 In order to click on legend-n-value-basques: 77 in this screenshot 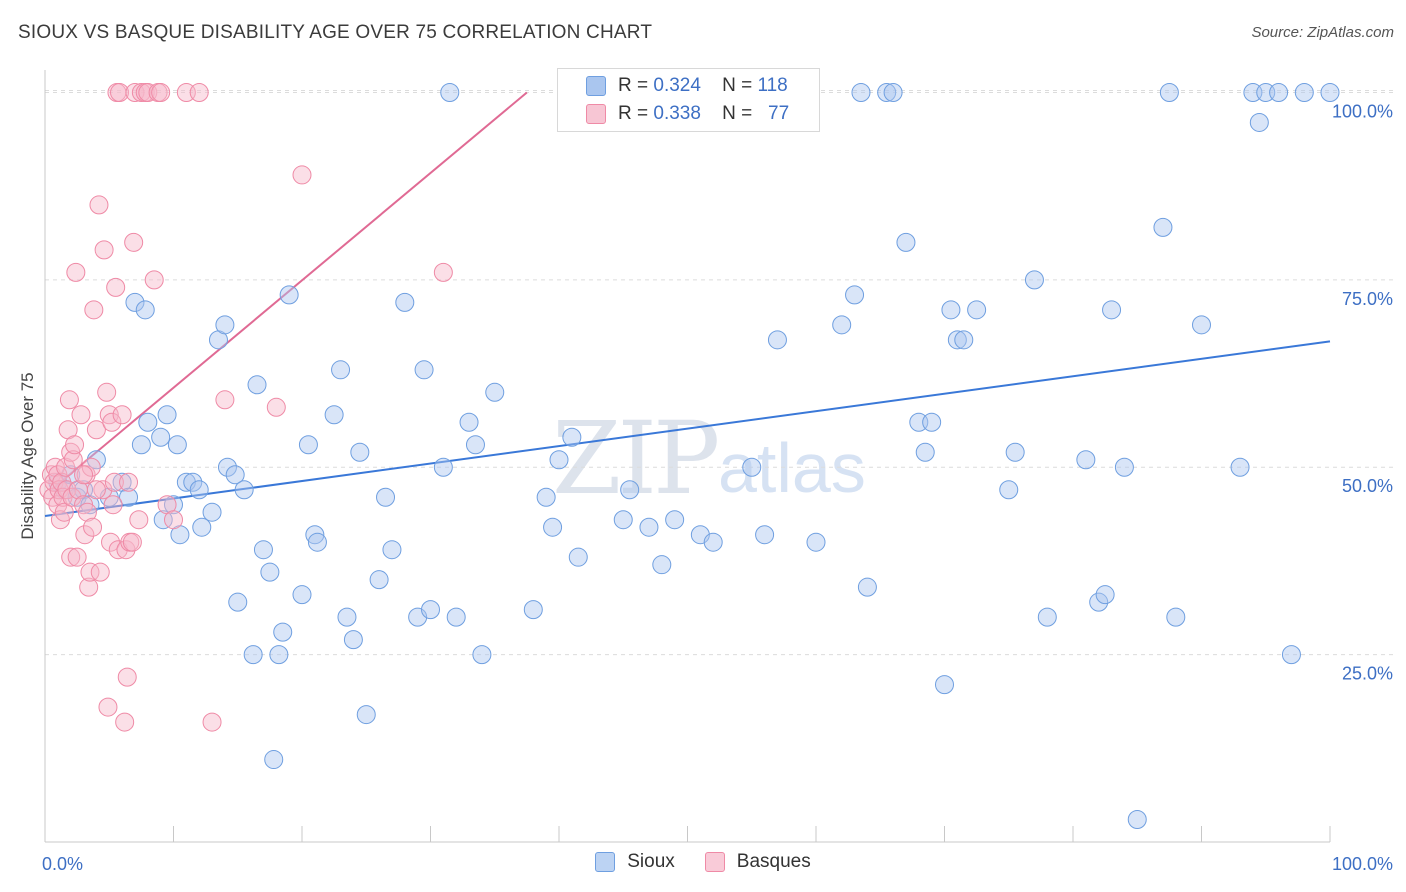, I will do `click(779, 113)`.